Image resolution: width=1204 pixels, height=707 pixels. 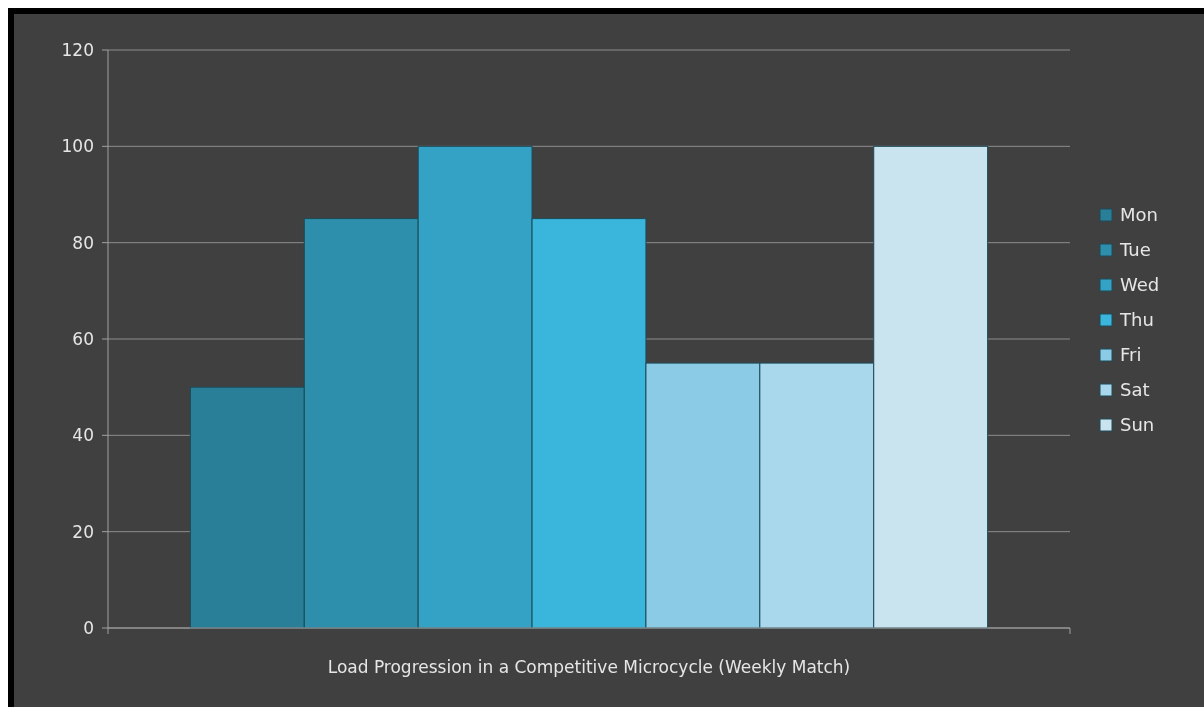 I want to click on y-tick-label: 100, so click(x=77, y=146).